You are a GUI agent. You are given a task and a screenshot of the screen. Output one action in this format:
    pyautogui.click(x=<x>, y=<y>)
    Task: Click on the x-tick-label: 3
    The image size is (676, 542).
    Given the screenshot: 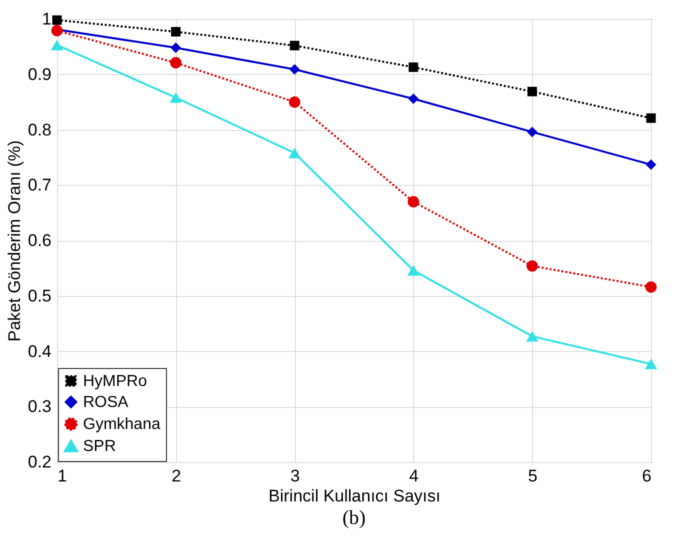 What is the action you would take?
    pyautogui.click(x=295, y=476)
    